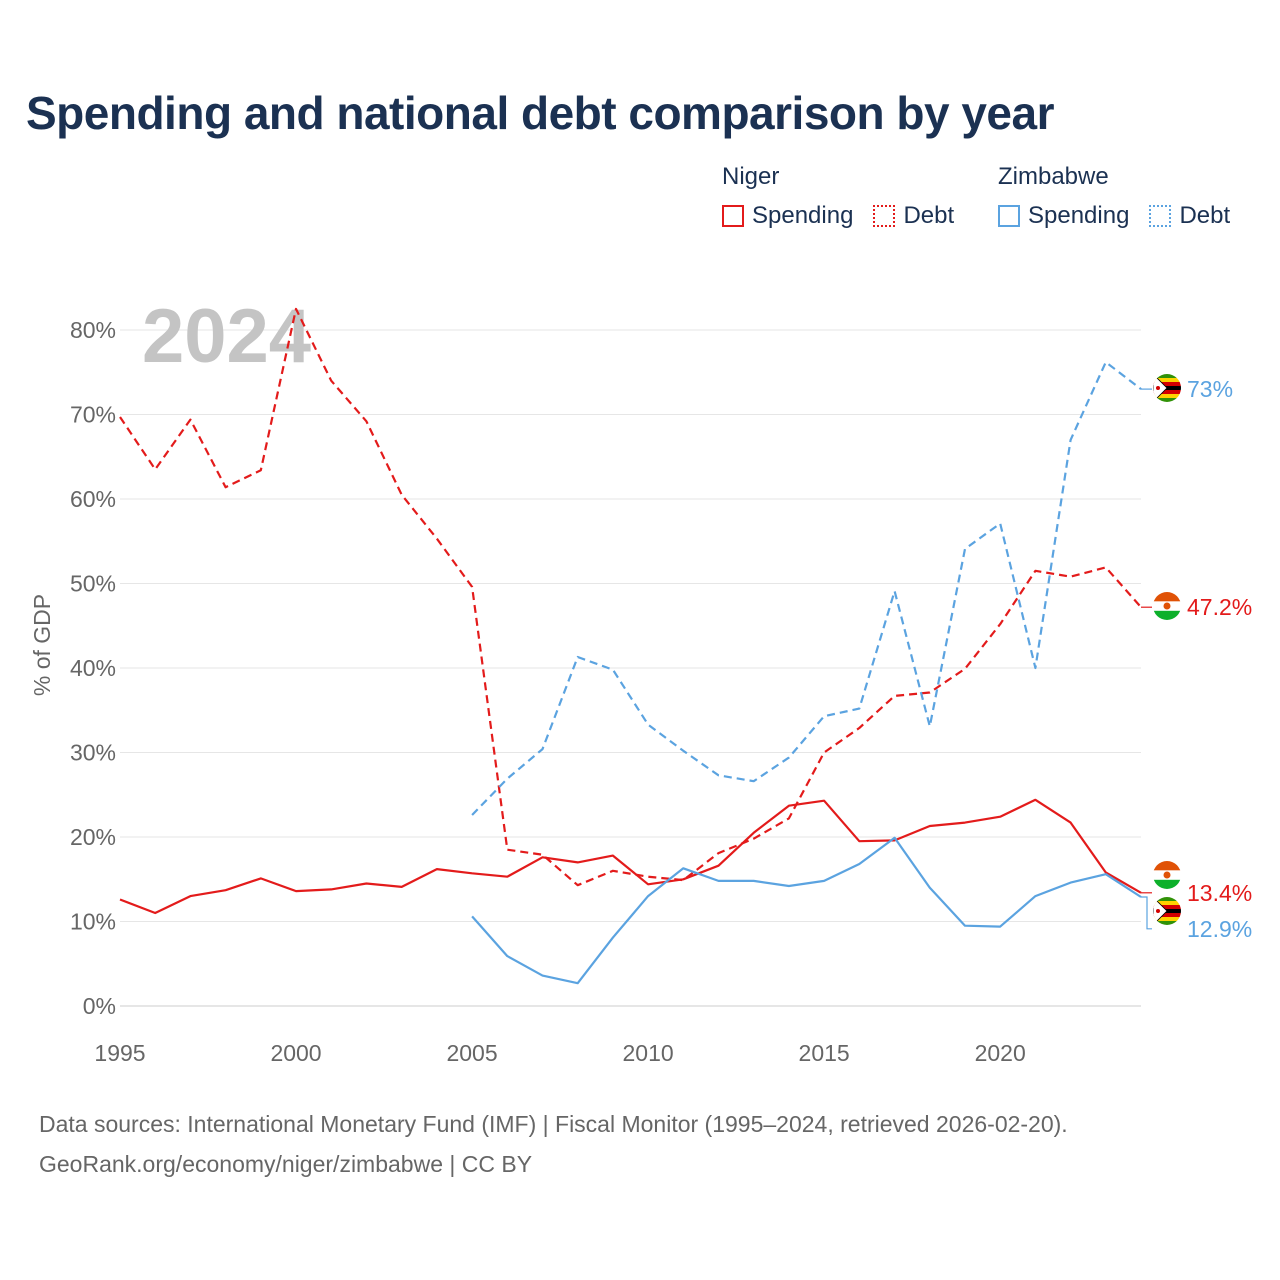 This screenshot has height=1280, width=1280. Describe the element at coordinates (1053, 176) in the screenshot. I see `legend-country-zimbabwe: Zimbabwe` at that location.